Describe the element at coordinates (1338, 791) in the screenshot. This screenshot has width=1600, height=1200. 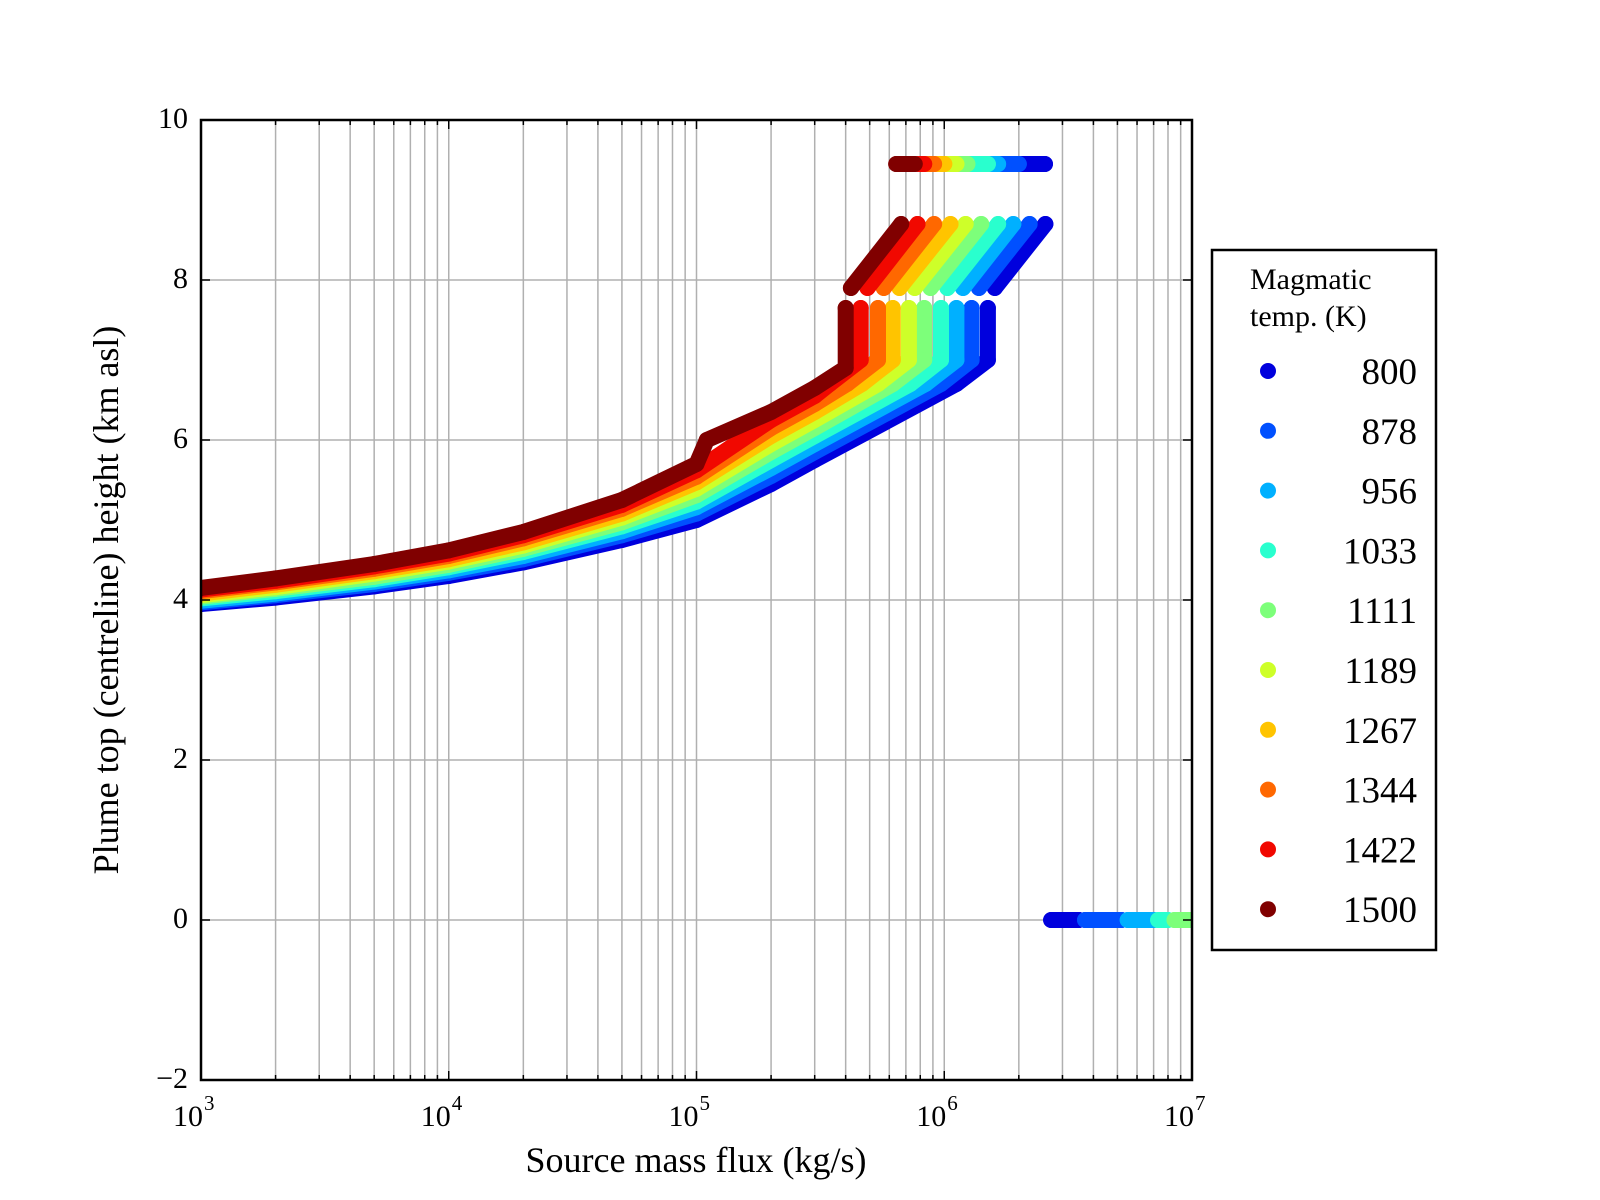
I see `legend-entry-1344: 1344` at that location.